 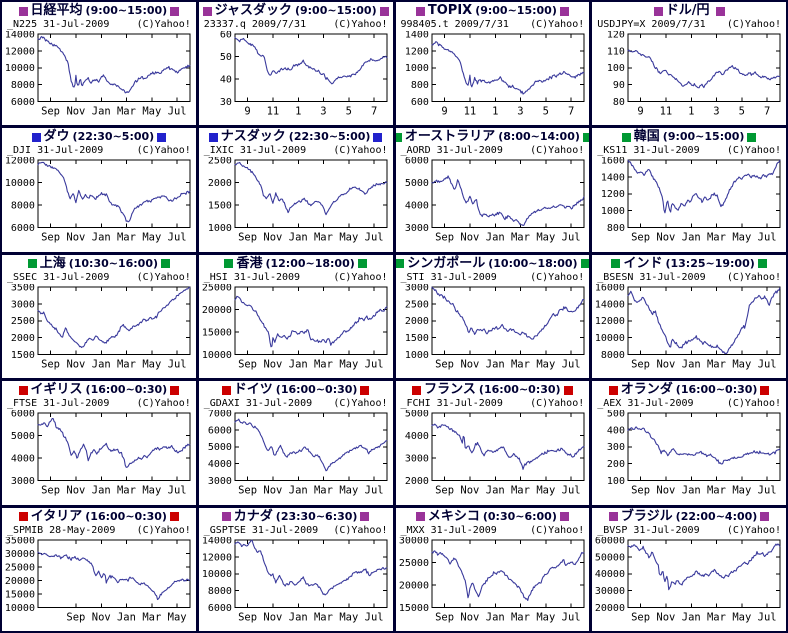 What do you see at coordinates (217, 288) in the screenshot?
I see `y-tick-label: 25000` at bounding box center [217, 288].